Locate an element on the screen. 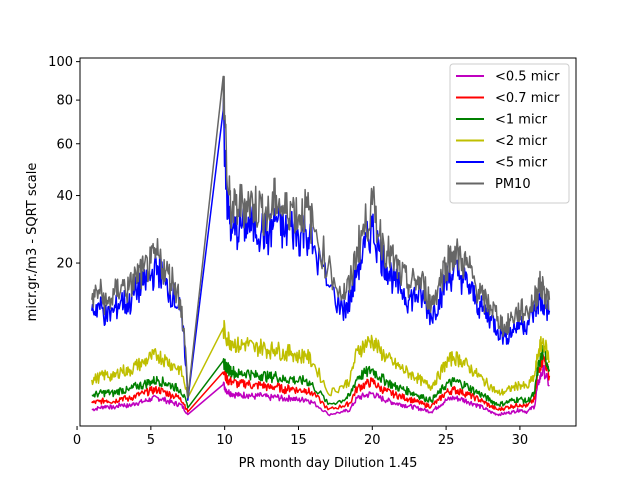 Image resolution: width=640 pixels, height=480 pixels. y-ticks: 20 40 60 80 100 is located at coordinates (64, 163).